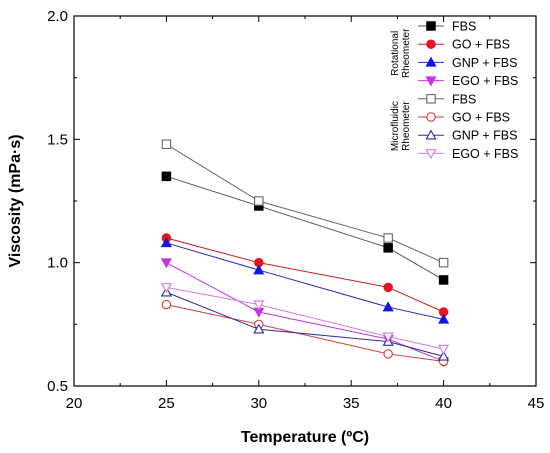 Image resolution: width=550 pixels, height=453 pixels. What do you see at coordinates (305, 437) in the screenshot?
I see `x-axis-title: Temperature (ºC)` at bounding box center [305, 437].